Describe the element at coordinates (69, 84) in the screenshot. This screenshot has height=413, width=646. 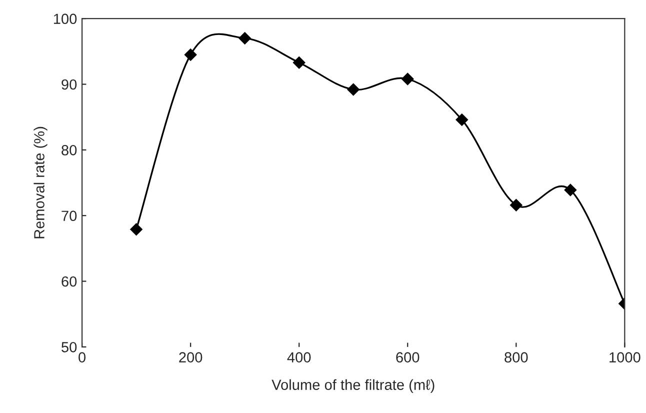
I see `y-tick-label: 90` at that location.